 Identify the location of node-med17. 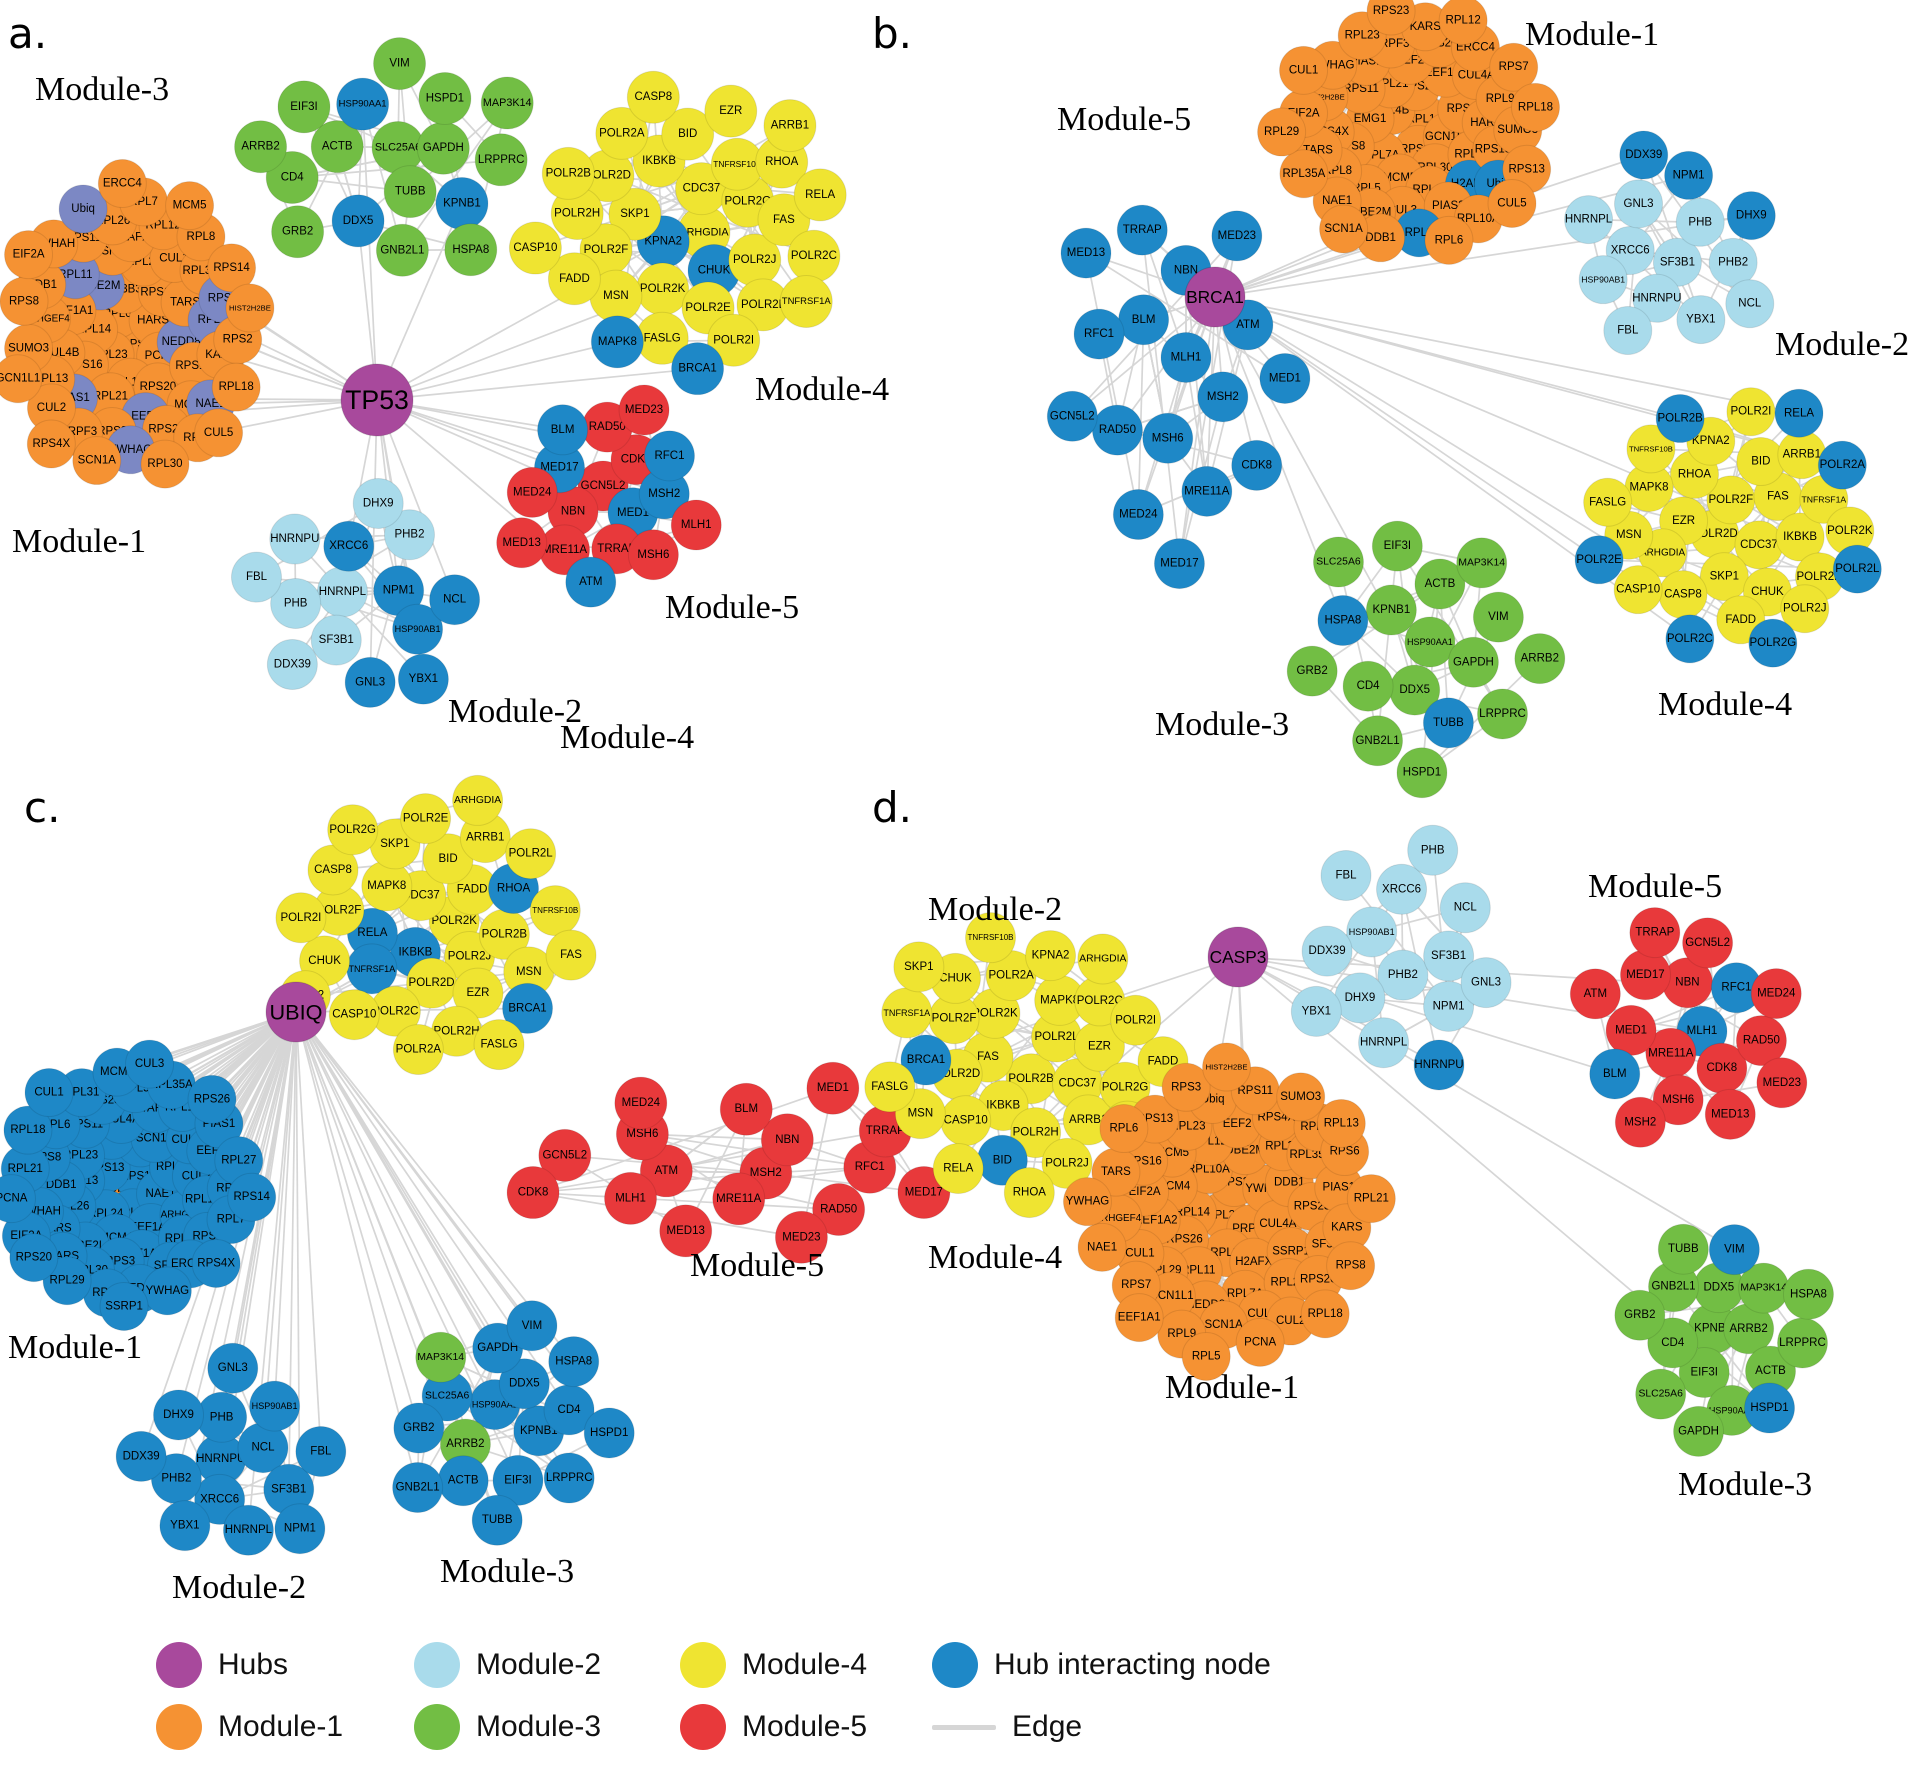
(1179, 564).